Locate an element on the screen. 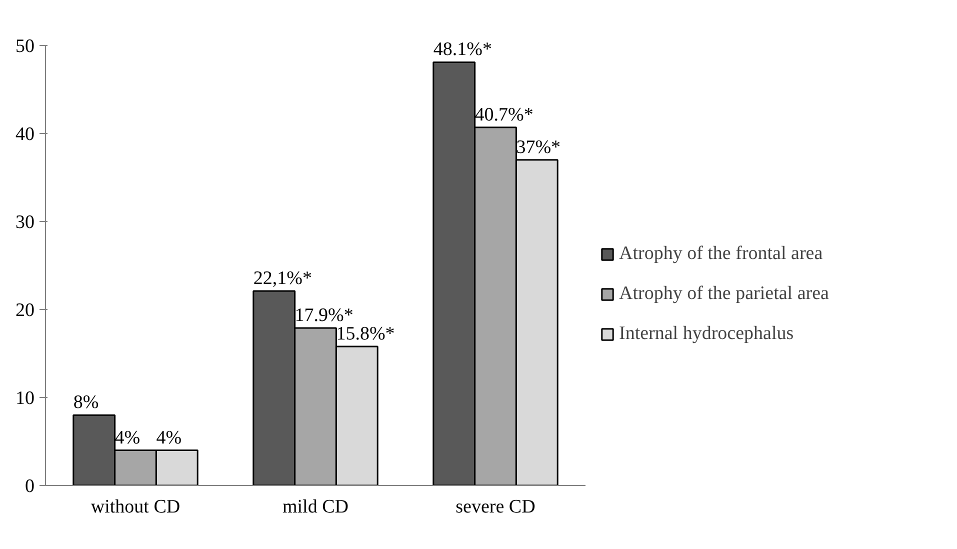  data-label: 22,1%* is located at coordinates (282, 279).